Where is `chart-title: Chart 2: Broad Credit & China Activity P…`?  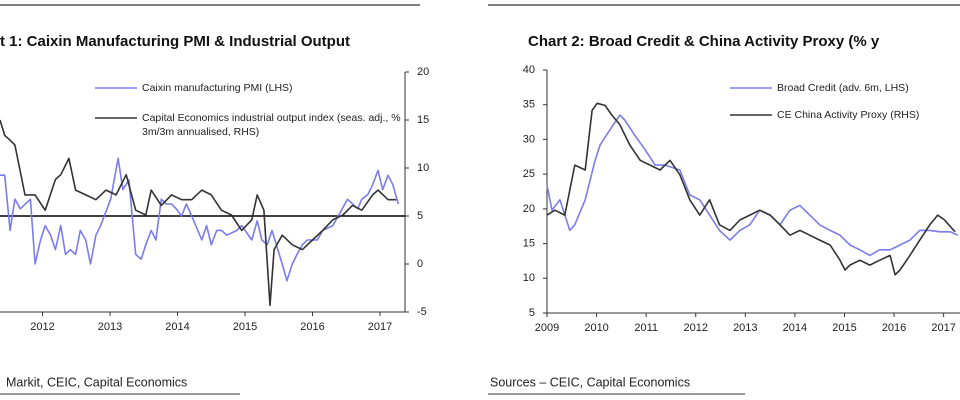
chart-title: Chart 2: Broad Credit & China Activity P… is located at coordinates (704, 41).